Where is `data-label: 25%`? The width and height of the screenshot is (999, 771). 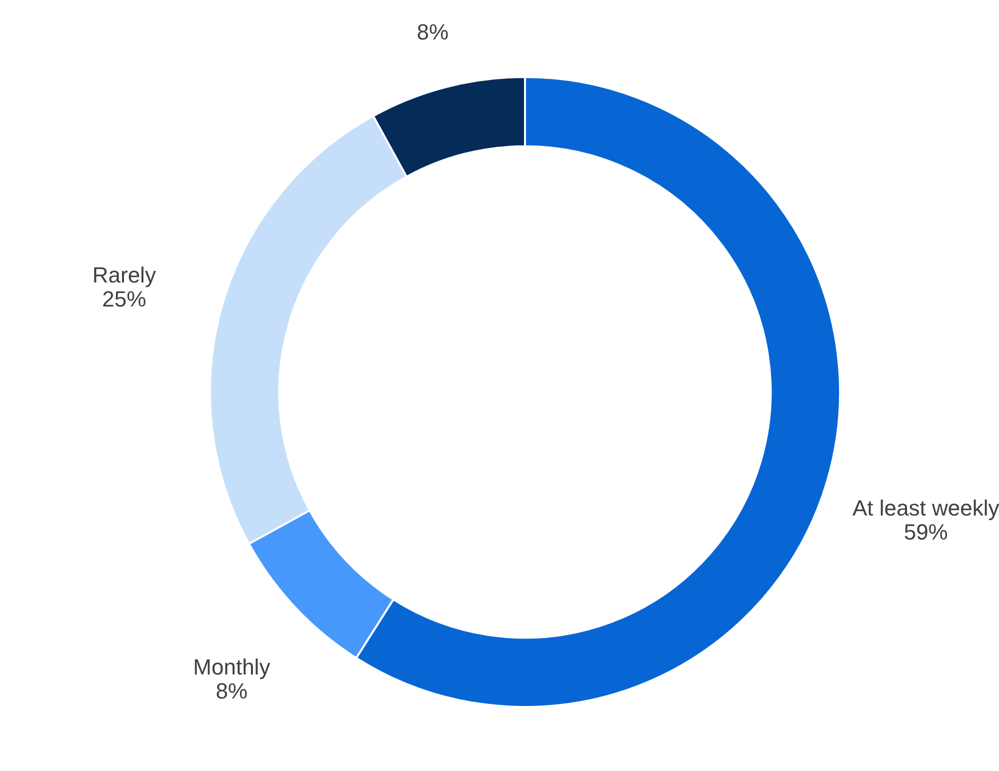
data-label: 25% is located at coordinates (124, 299).